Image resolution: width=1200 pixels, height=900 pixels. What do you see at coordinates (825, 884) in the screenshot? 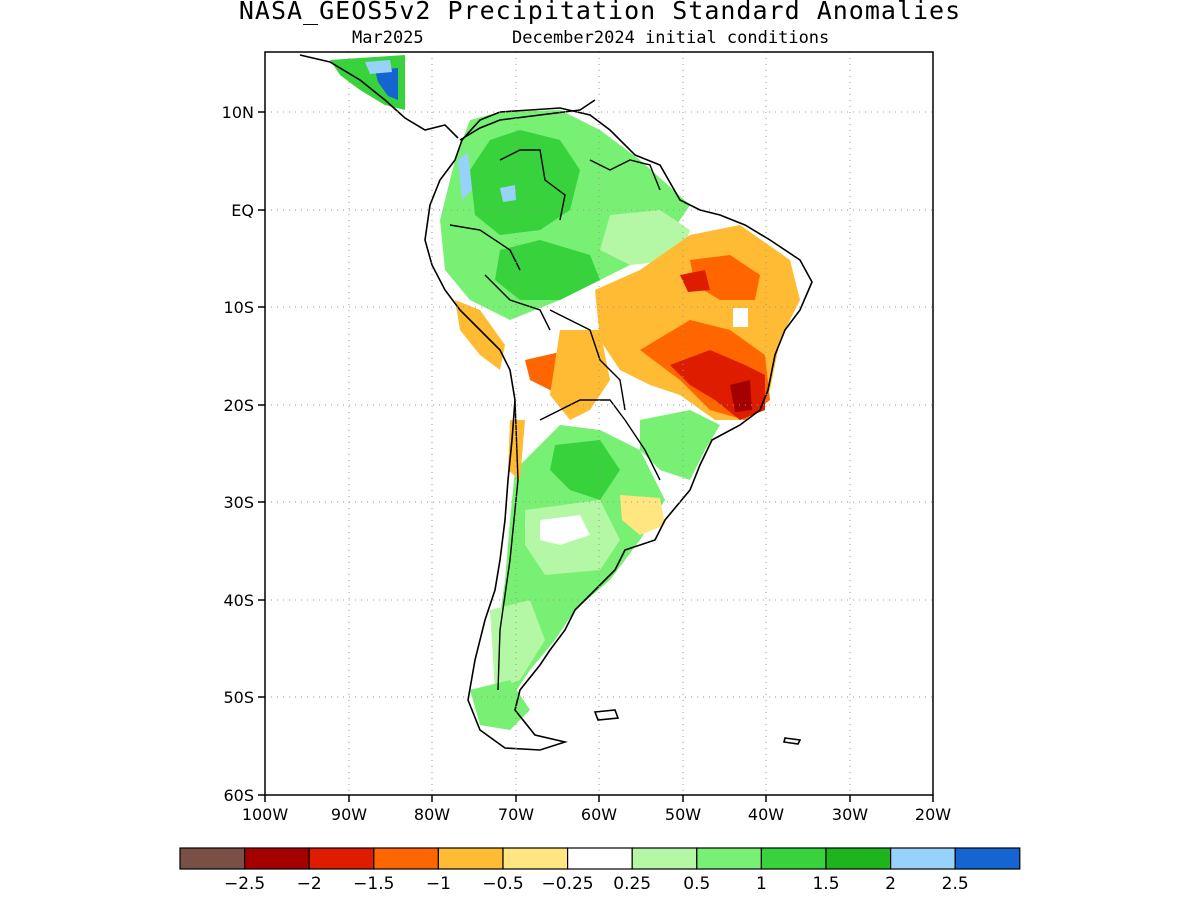
I see `colorbar-label: 1.5` at bounding box center [825, 884].